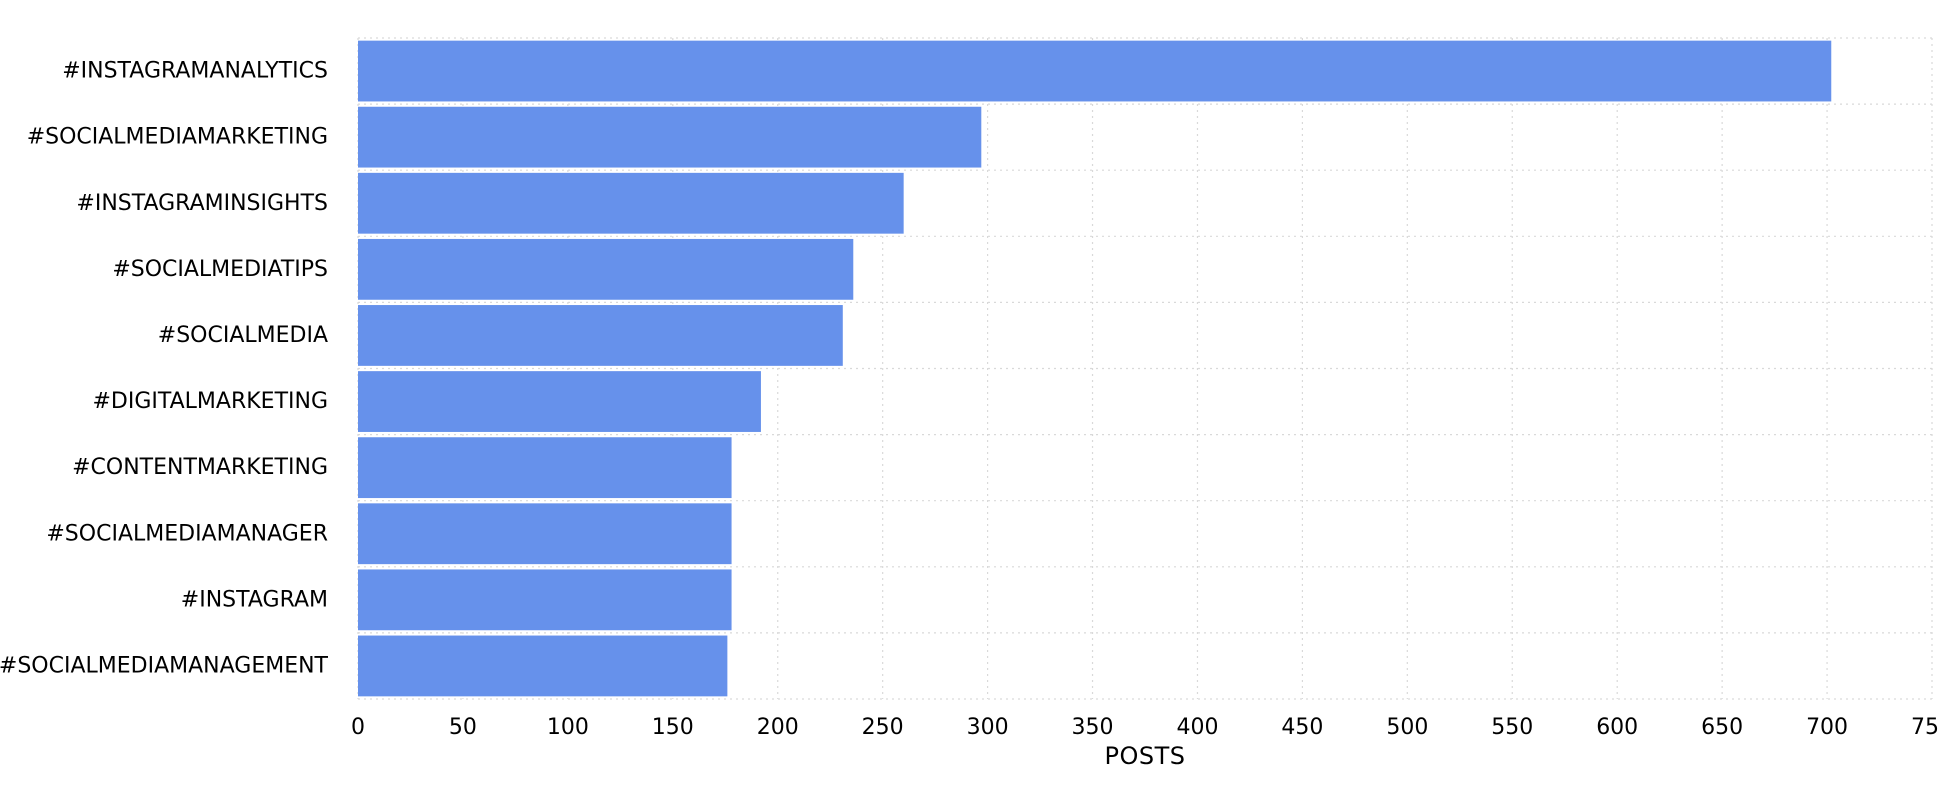 The height and width of the screenshot is (804, 1940). Describe the element at coordinates (1093, 727) in the screenshot. I see `x-tick-label: 350` at that location.